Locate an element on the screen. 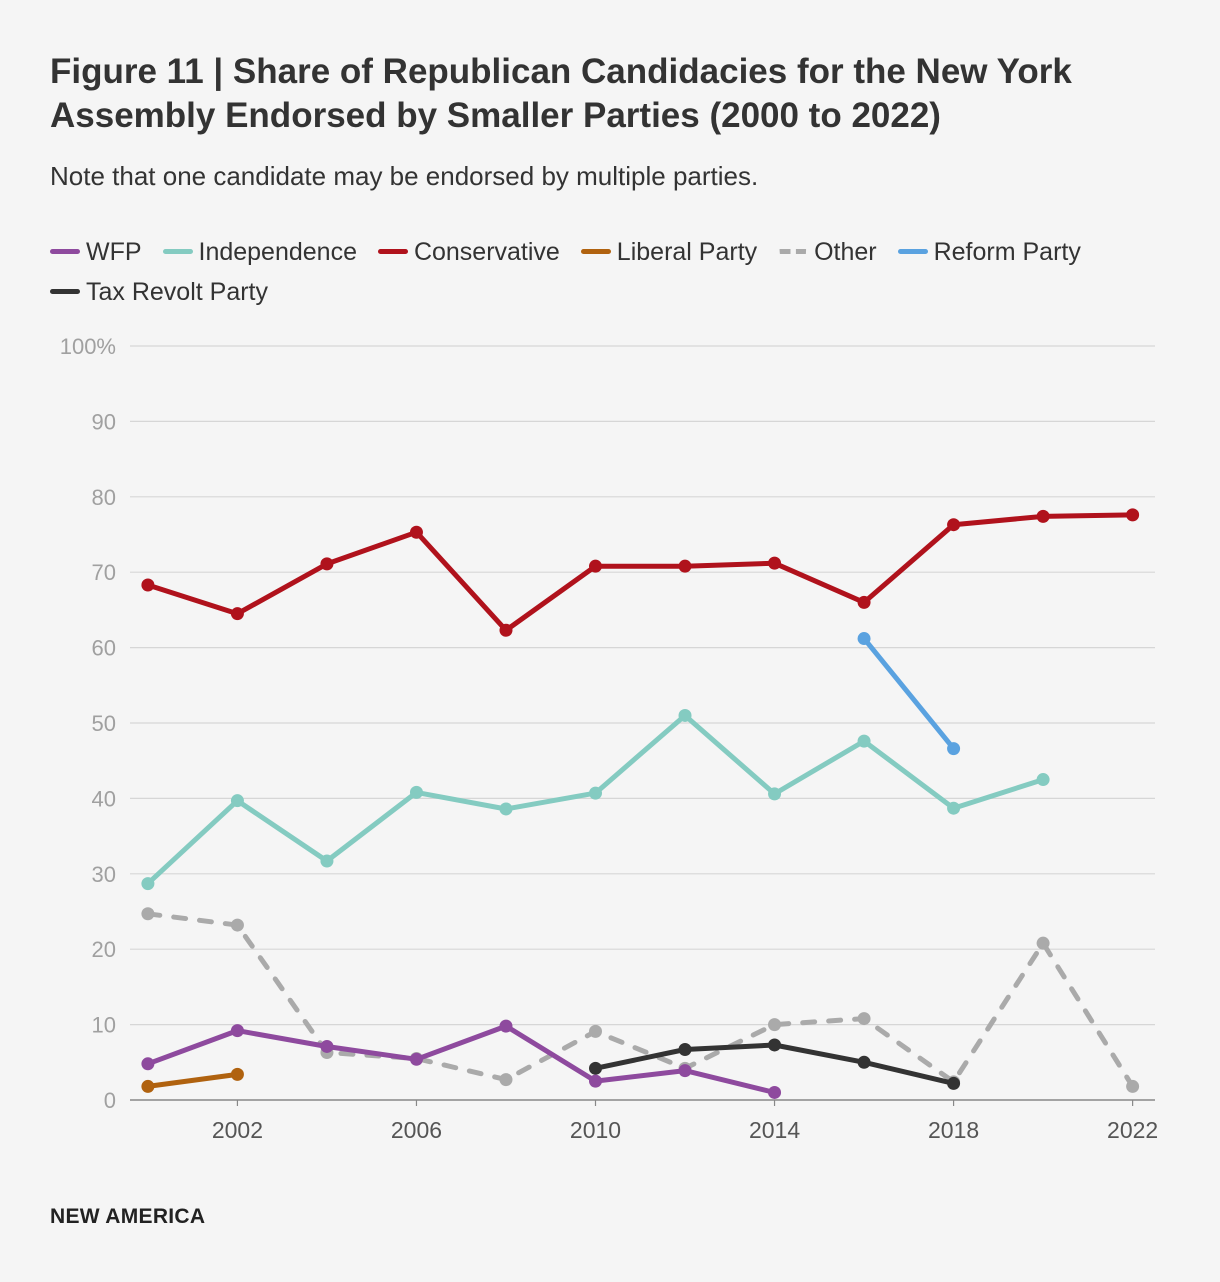  x-tick-label: 2010 is located at coordinates (595, 1130).